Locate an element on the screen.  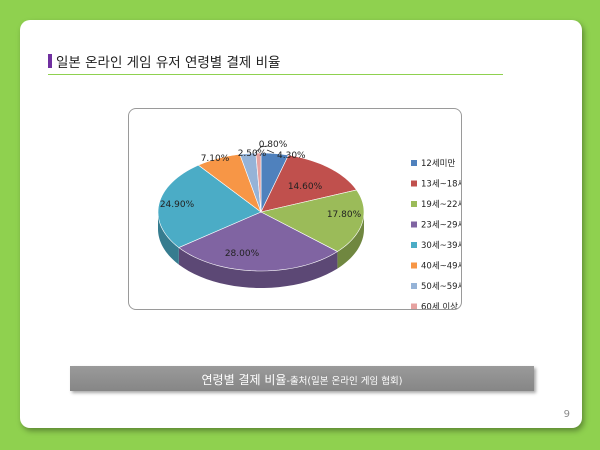
slide-title-row: 일본 온라인 게임 유저 연령별 결제 비율 is located at coordinates (275, 62).